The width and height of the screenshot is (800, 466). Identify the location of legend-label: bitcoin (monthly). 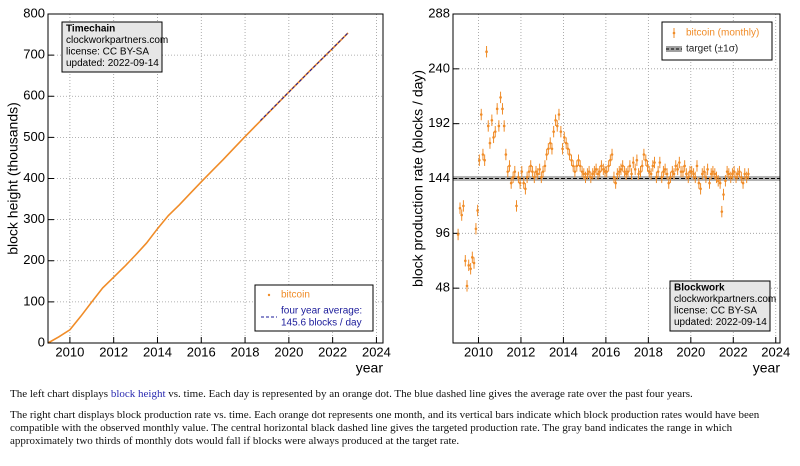
(722, 33).